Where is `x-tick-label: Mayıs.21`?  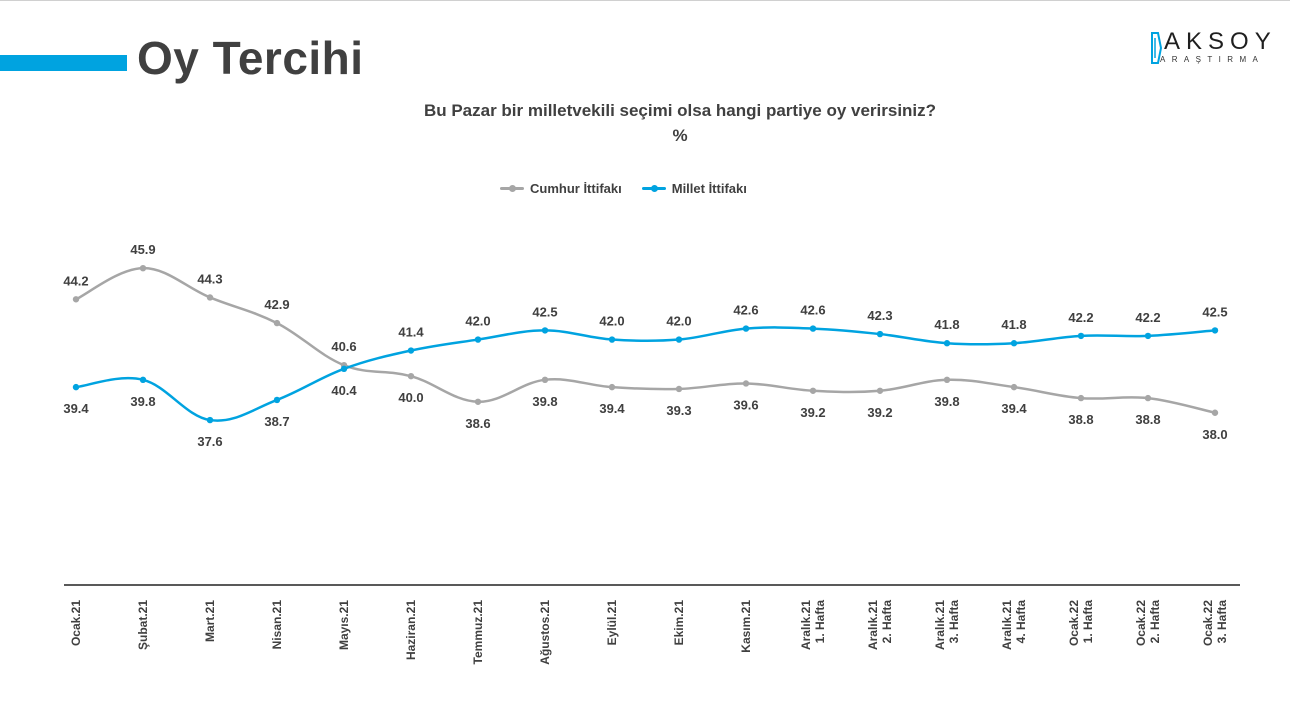
x-tick-label: Mayıs.21 is located at coordinates (344, 625).